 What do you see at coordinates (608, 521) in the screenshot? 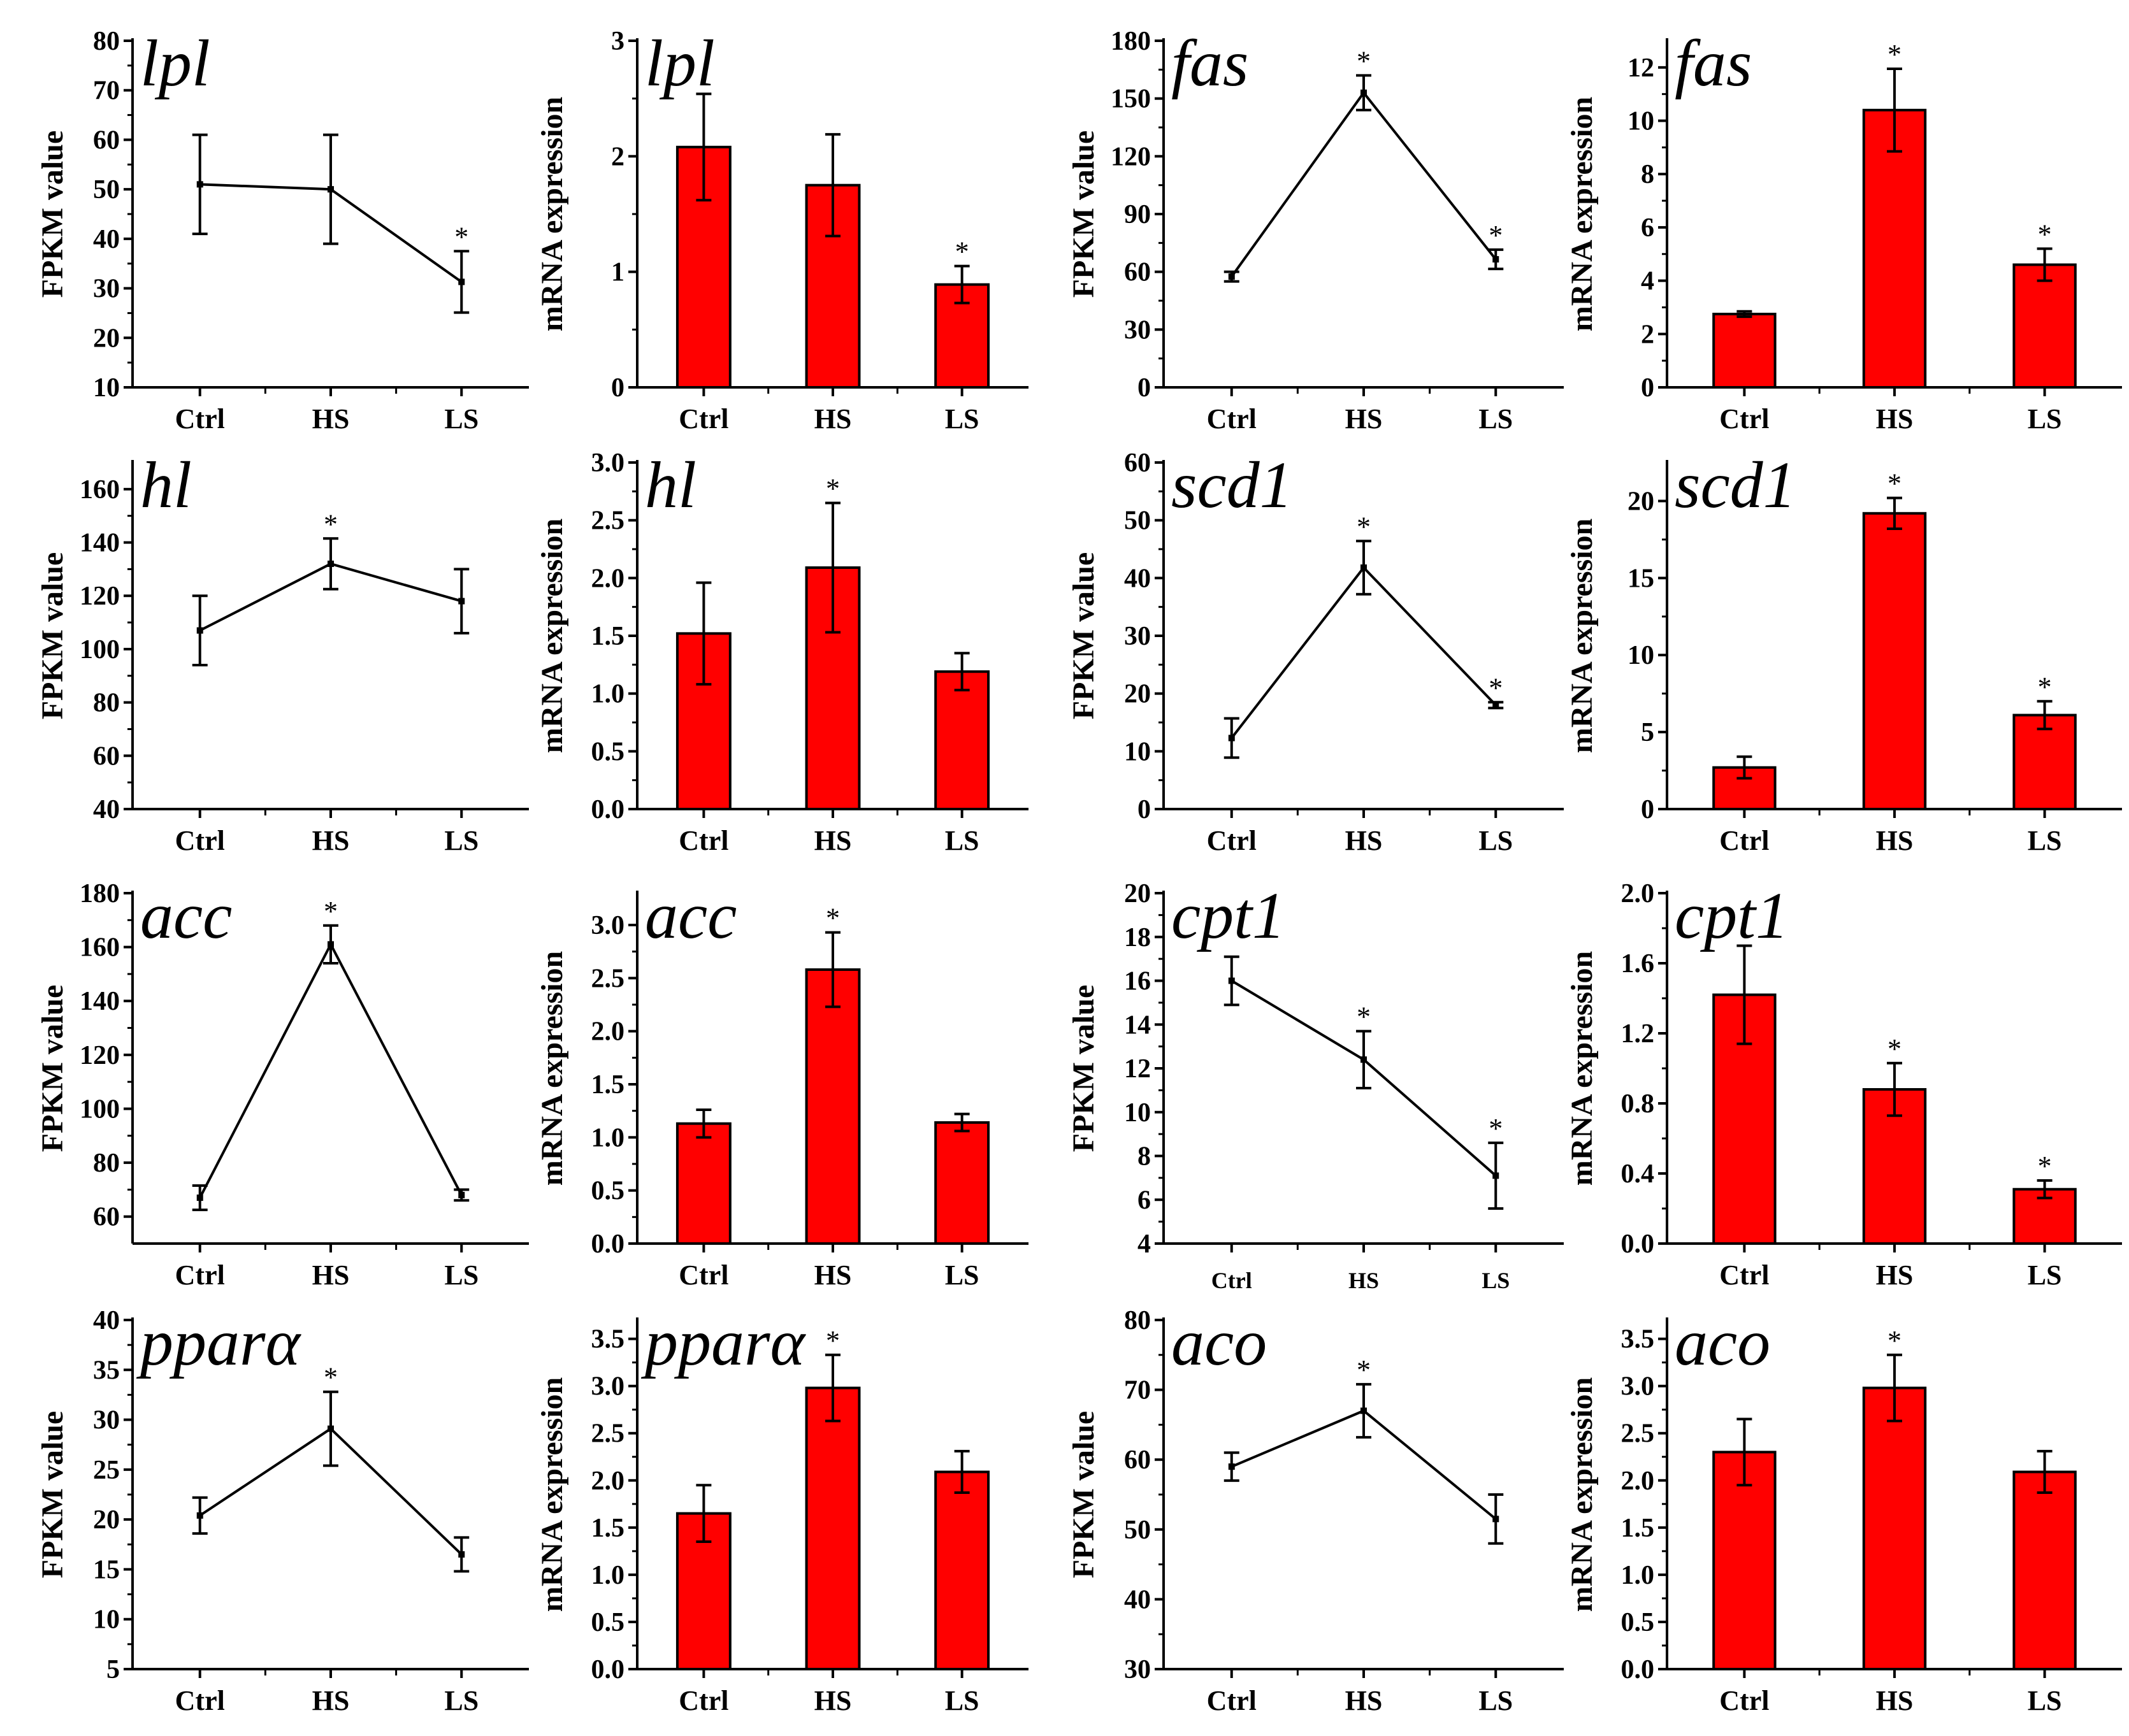
I see `y-tick-label: 2.5` at bounding box center [608, 521].